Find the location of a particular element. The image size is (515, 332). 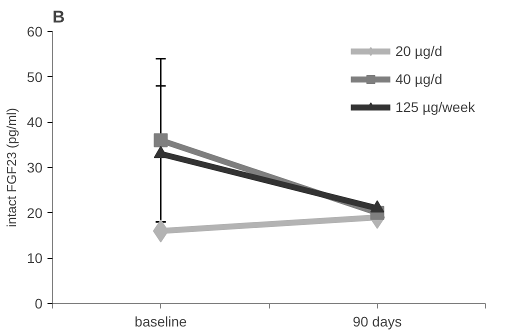

y-axis-title: intact FGF23 (pg/ml) is located at coordinates (11, 168).